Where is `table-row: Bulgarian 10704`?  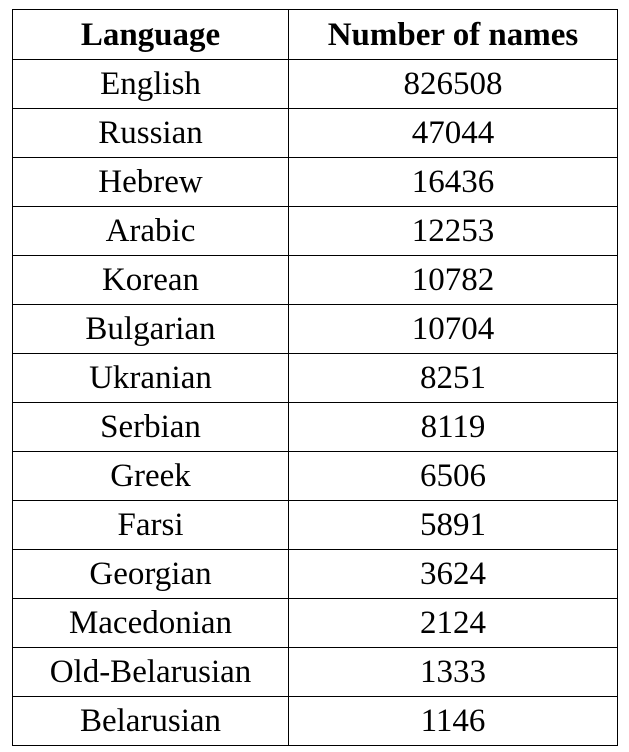
table-row: Bulgarian 10704 is located at coordinates (315, 329).